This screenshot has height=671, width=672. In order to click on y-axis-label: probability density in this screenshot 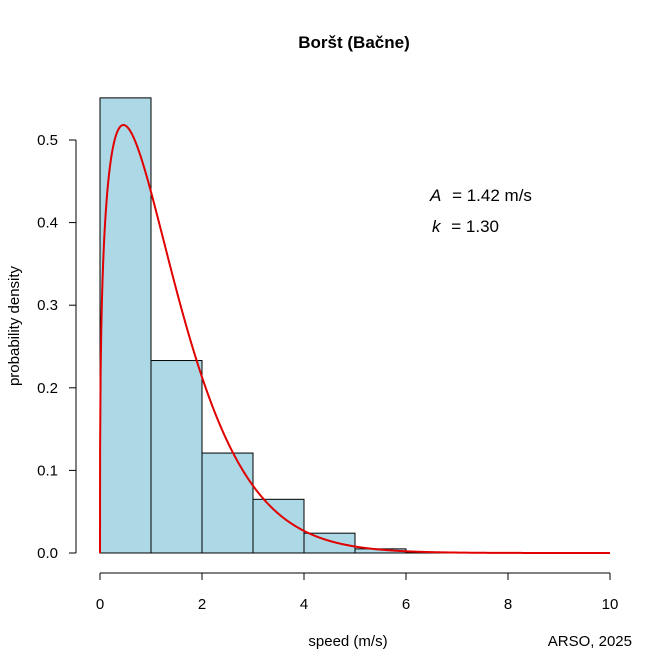, I will do `click(14, 325)`.